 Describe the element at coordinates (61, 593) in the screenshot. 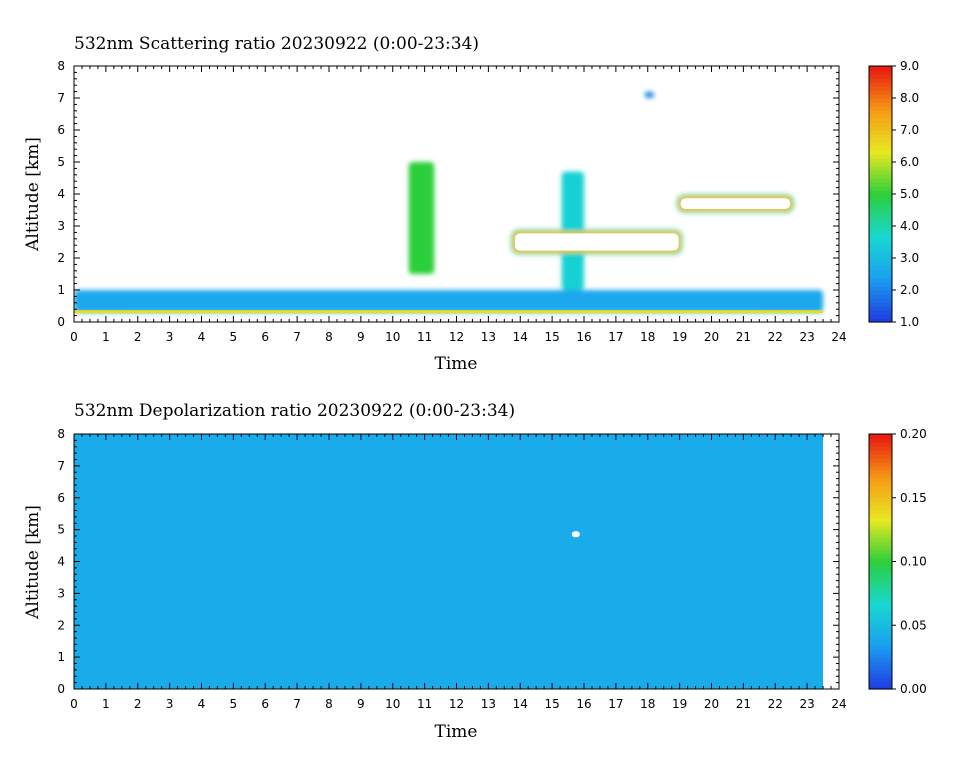

I see `y-tick-label: 3` at that location.